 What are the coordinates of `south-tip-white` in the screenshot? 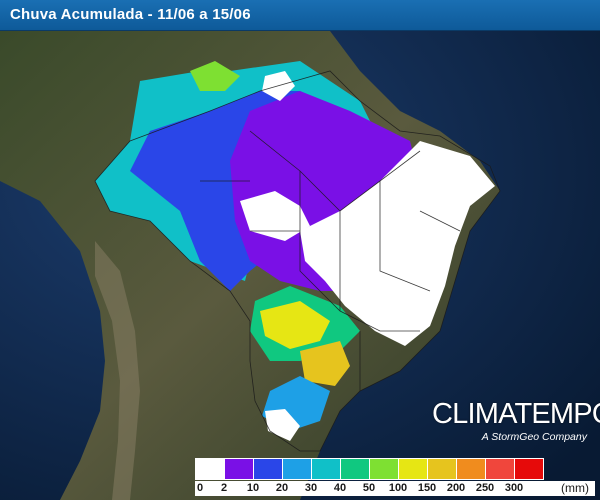 It's located at (282, 425).